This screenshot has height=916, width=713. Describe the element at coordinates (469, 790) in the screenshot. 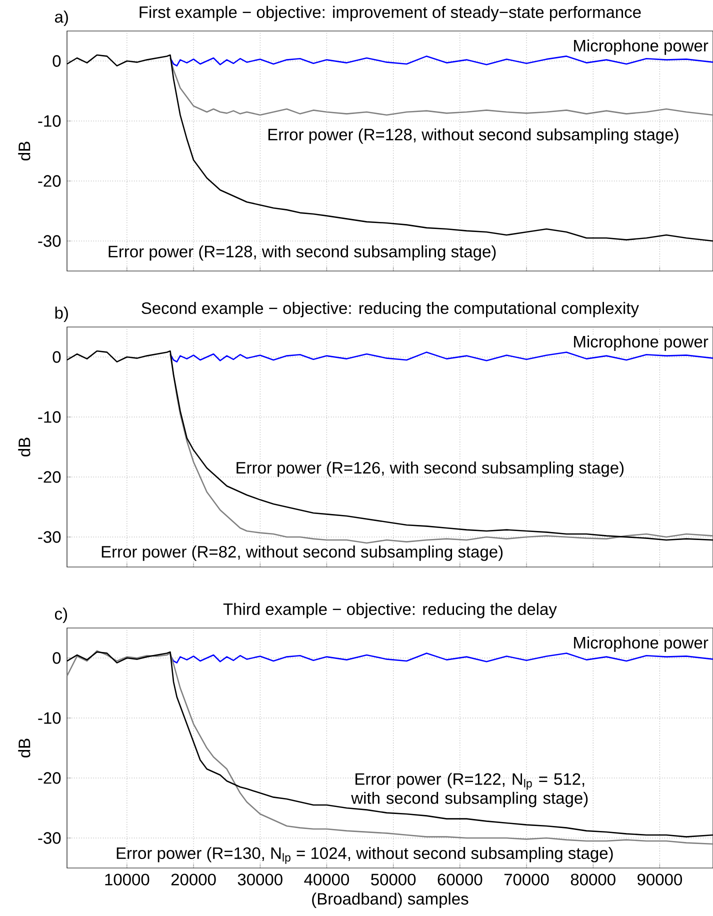

I see `series-label: Error power (R=122, N$_{lp}$ = 512, with second subsampling stage)` at that location.